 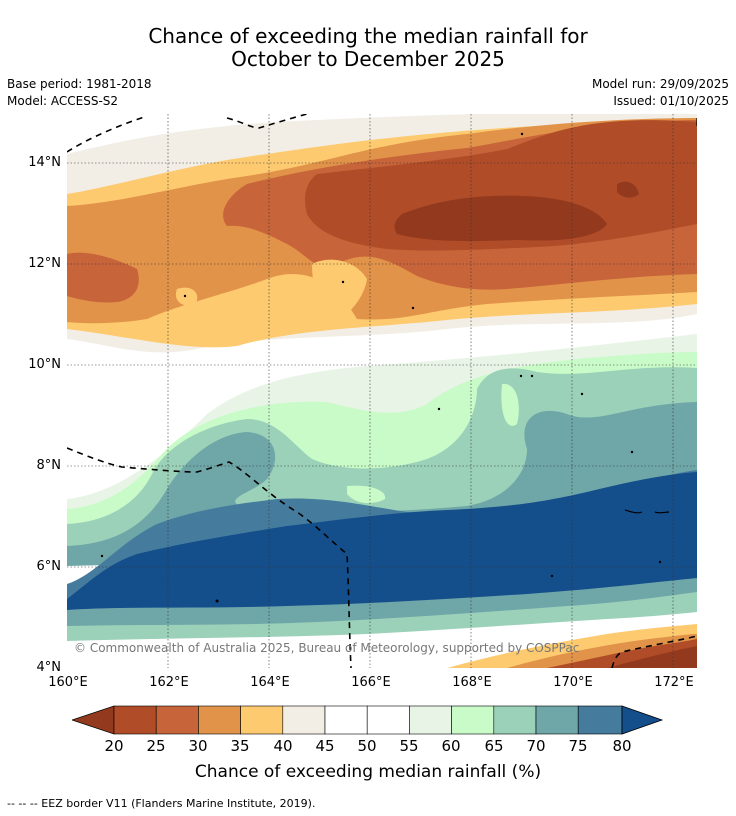 I want to click on colorbar-label-75: 75, so click(x=578, y=746).